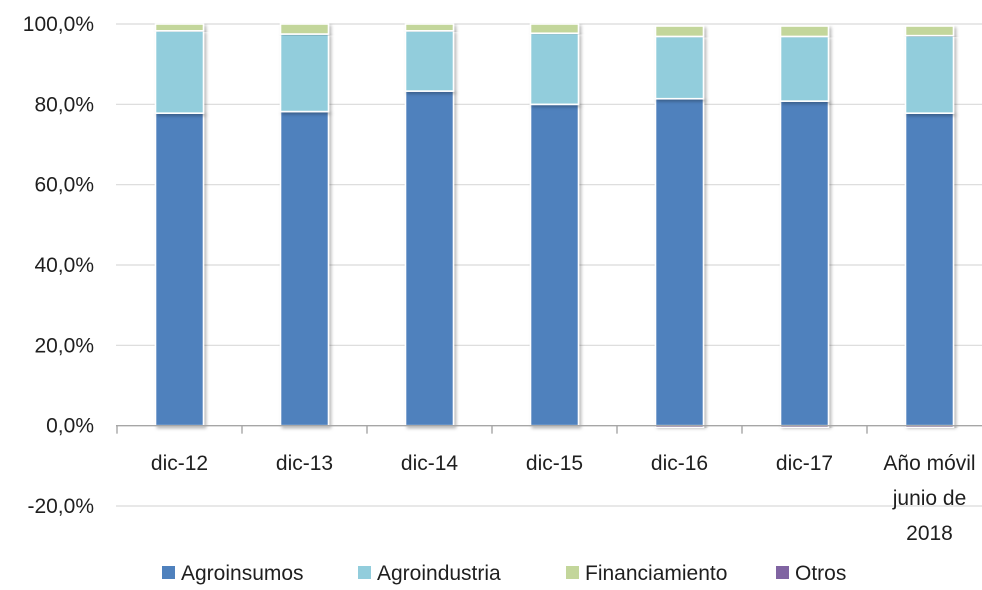 The width and height of the screenshot is (982, 590). What do you see at coordinates (64, 185) in the screenshot?
I see `y-tick-label: 60,0%` at bounding box center [64, 185].